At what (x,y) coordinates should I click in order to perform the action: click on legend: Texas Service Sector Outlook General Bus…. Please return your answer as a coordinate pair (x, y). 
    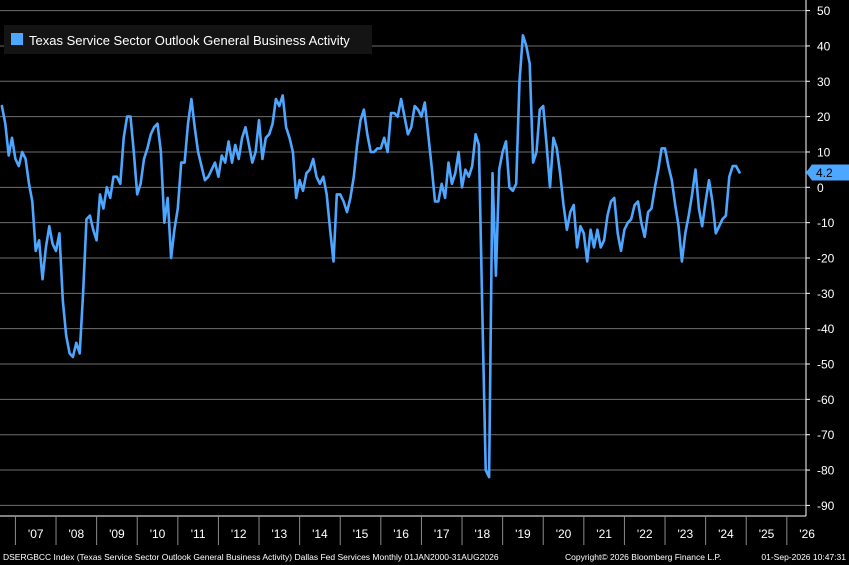
    Looking at the image, I should click on (188, 39).